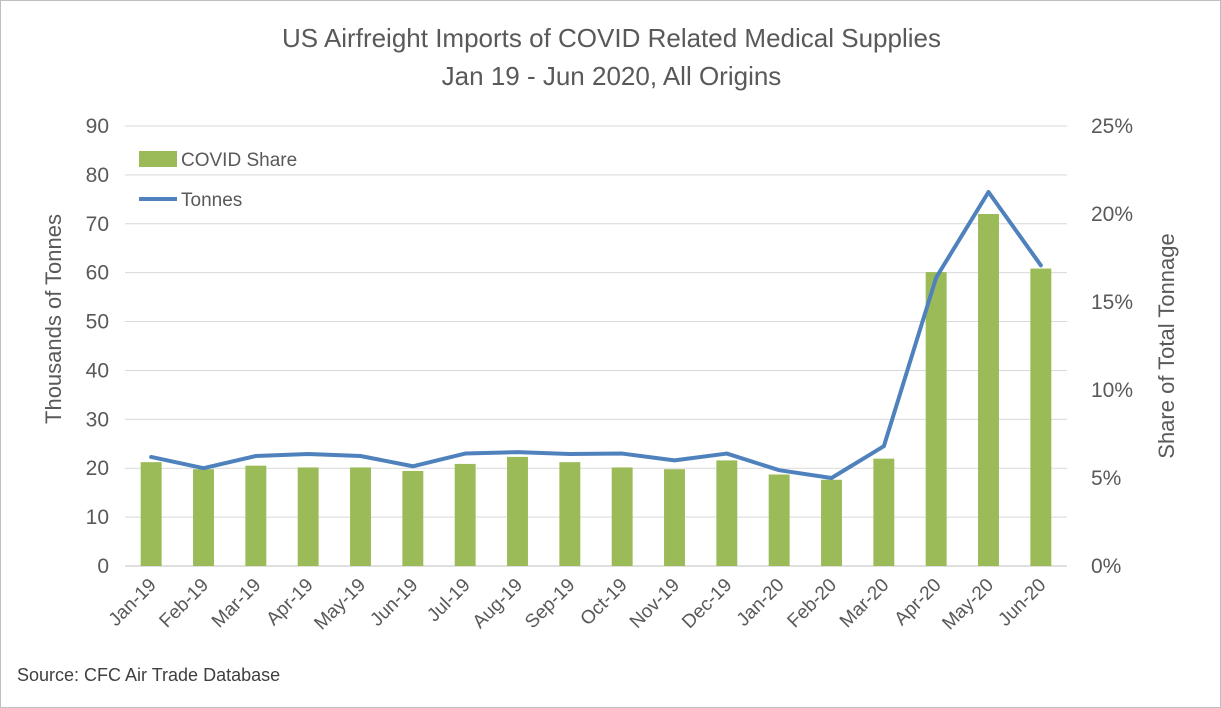 Image resolution: width=1221 pixels, height=708 pixels. What do you see at coordinates (1112, 346) in the screenshot?
I see `y-axis-right-ticks: 0% 5% 10% 15% 20% 25%` at bounding box center [1112, 346].